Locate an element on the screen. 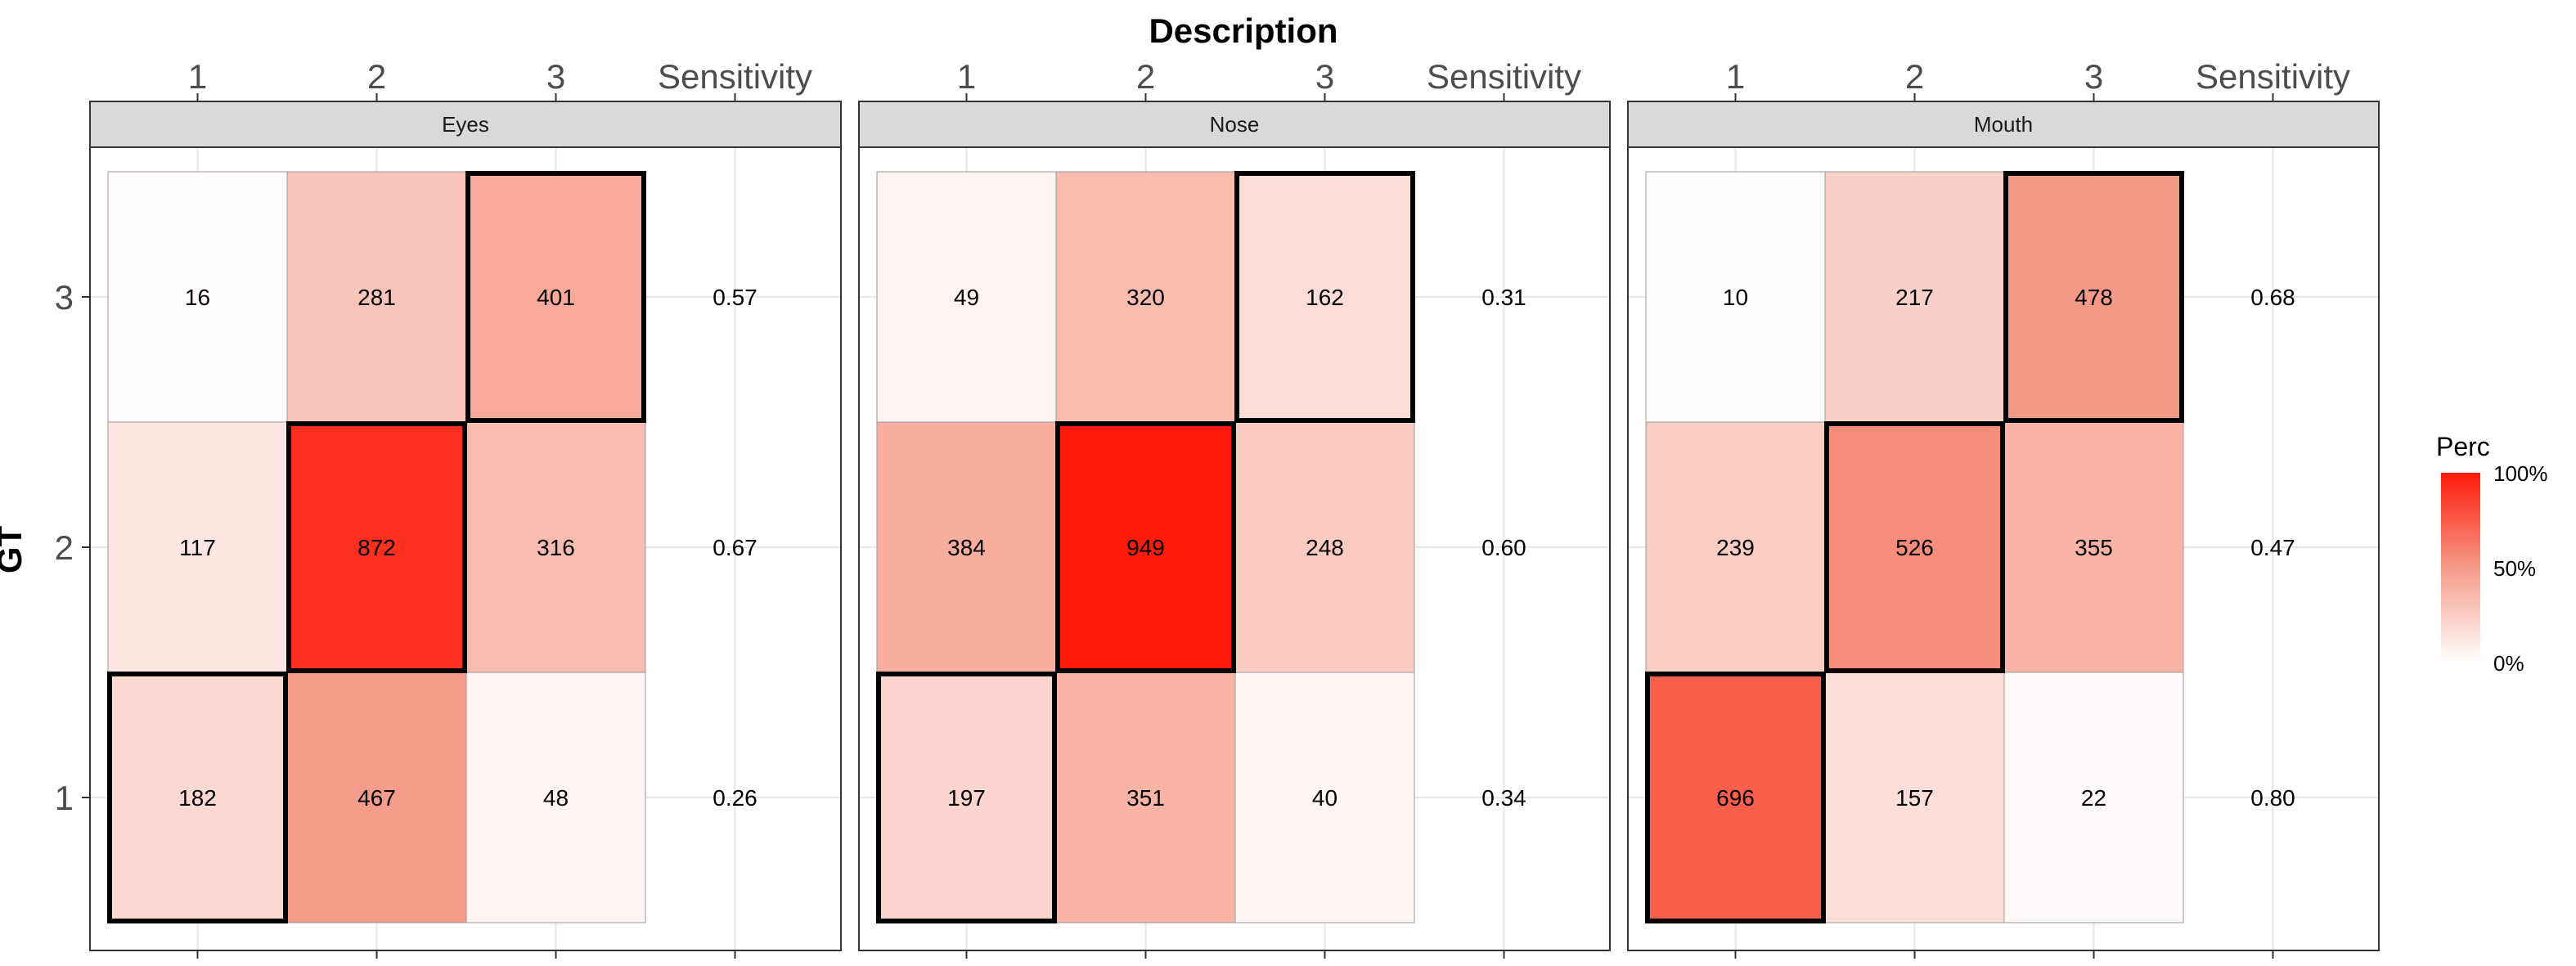  legend: Perc 100% 50% 0% is located at coordinates (2501, 563).